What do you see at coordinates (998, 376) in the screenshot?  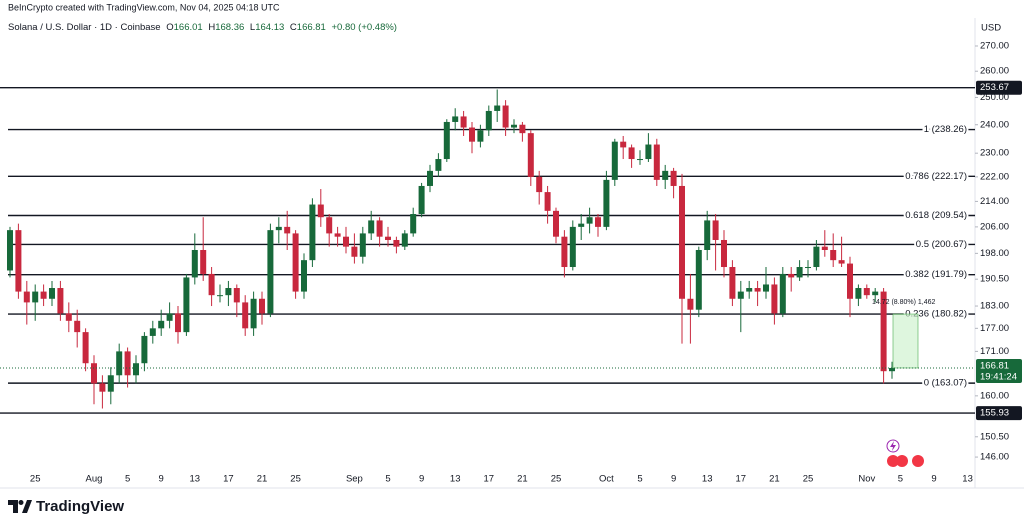 I see `countdown: 19:41:24` at bounding box center [998, 376].